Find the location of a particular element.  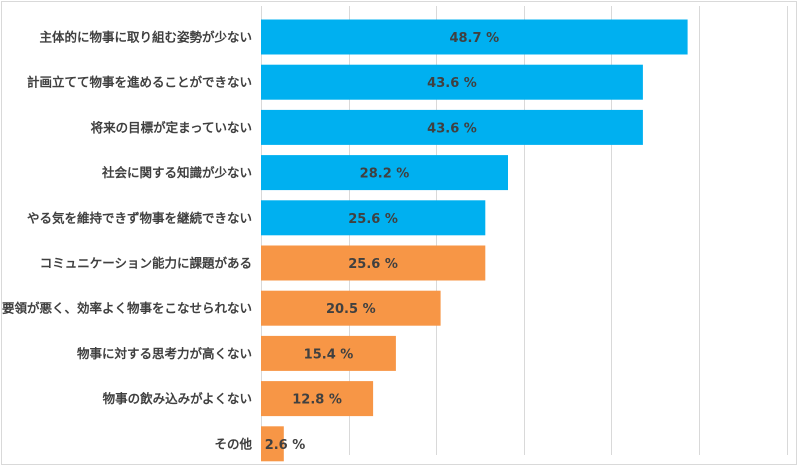

value-label-0: 48.7 % is located at coordinates (474, 38).